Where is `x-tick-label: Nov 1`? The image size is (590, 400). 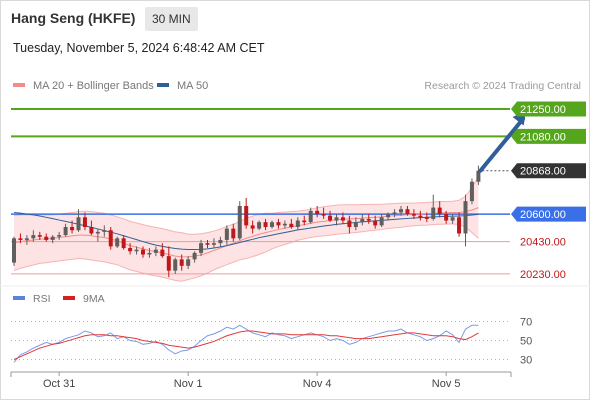
x-tick-label: Nov 1 is located at coordinates (188, 384).